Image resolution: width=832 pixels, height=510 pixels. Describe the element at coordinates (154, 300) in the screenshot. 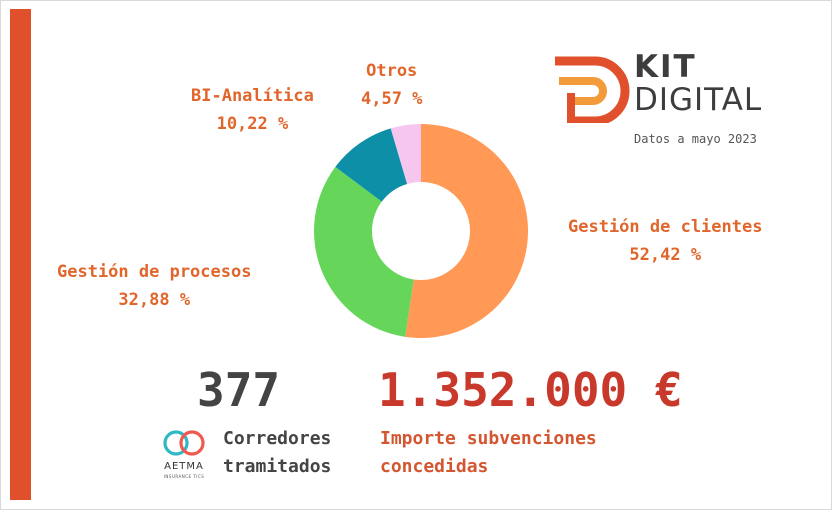

I see `label-procesos-pct: 32,88 %` at that location.